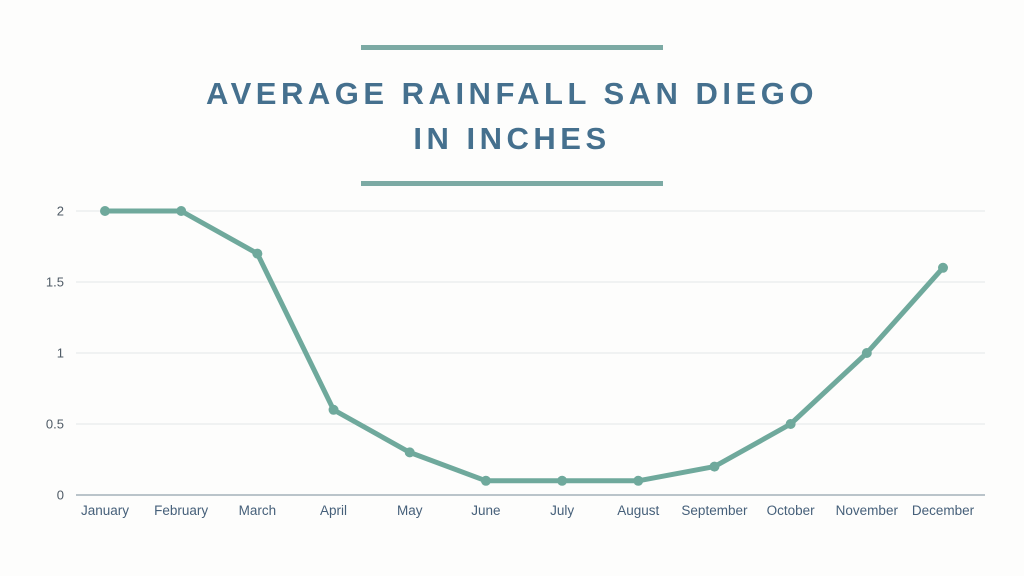 The height and width of the screenshot is (576, 1024). I want to click on x-tick-label: December, so click(943, 510).